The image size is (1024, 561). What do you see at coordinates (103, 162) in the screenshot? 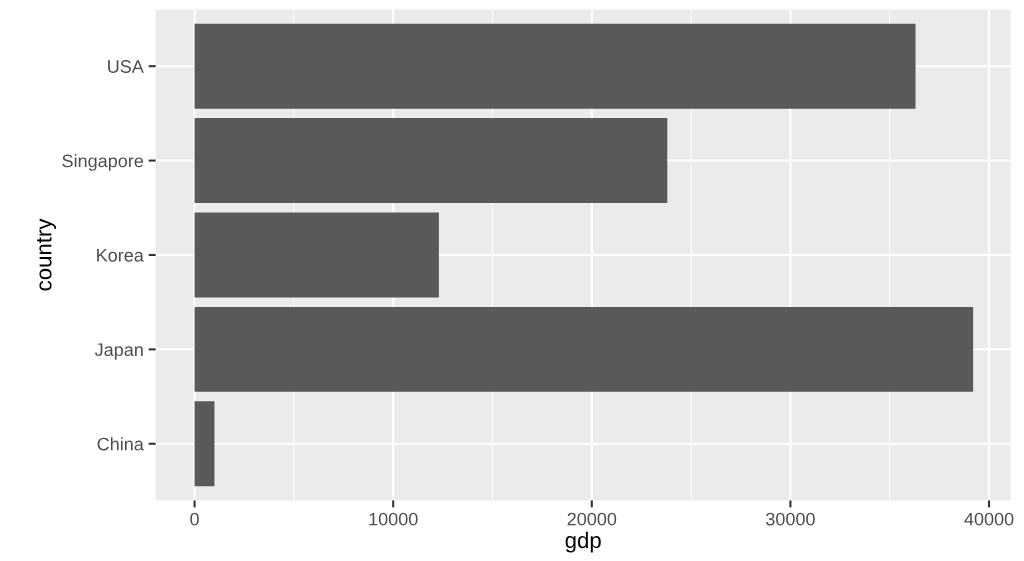
I see `y-tick-label: Singapore` at bounding box center [103, 162].